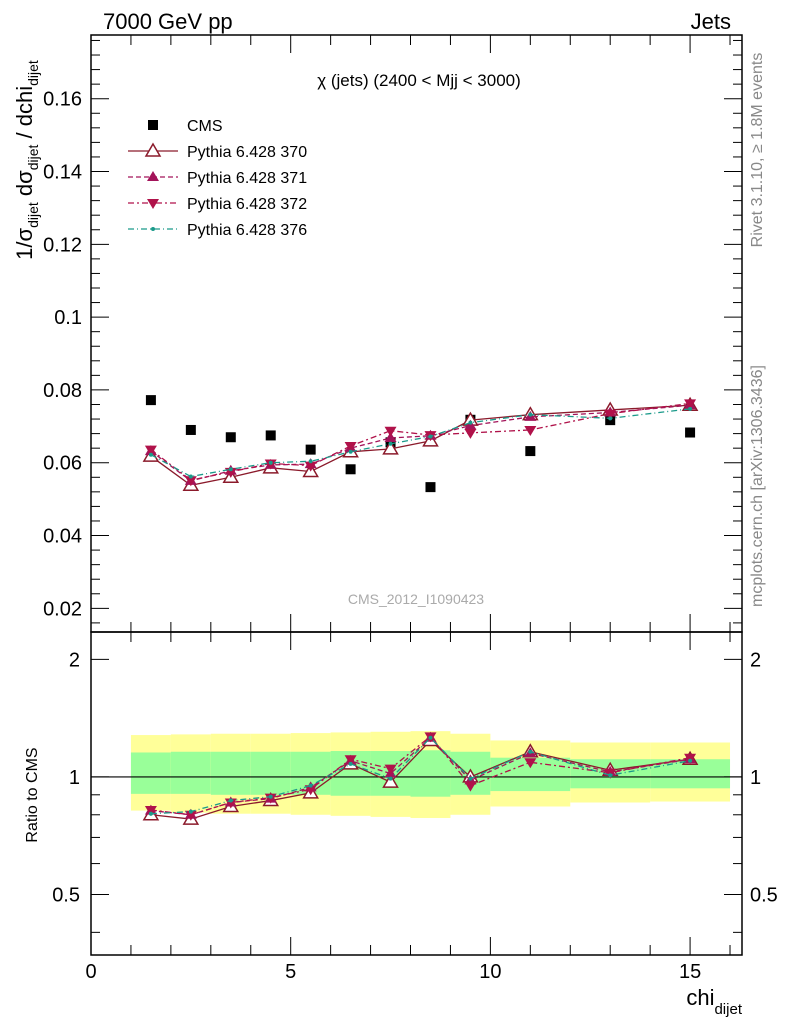  Describe the element at coordinates (419, 80) in the screenshot. I see `main-title: χ (jets) (2400 < Mjj < 3000)` at that location.